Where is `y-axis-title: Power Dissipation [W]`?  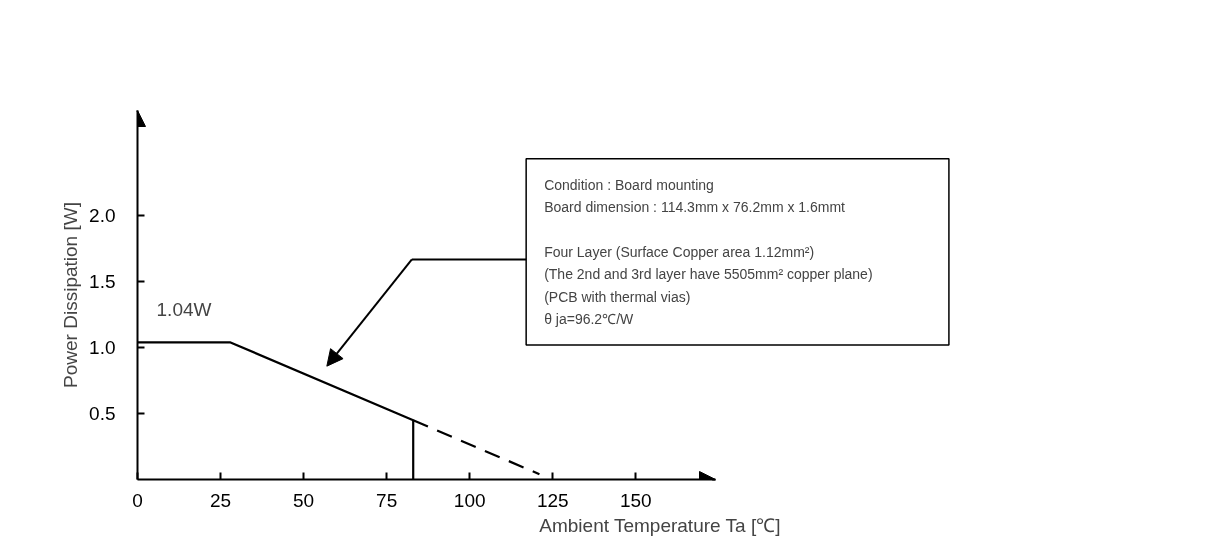 y-axis-title: Power Dissipation [W] is located at coordinates (71, 295).